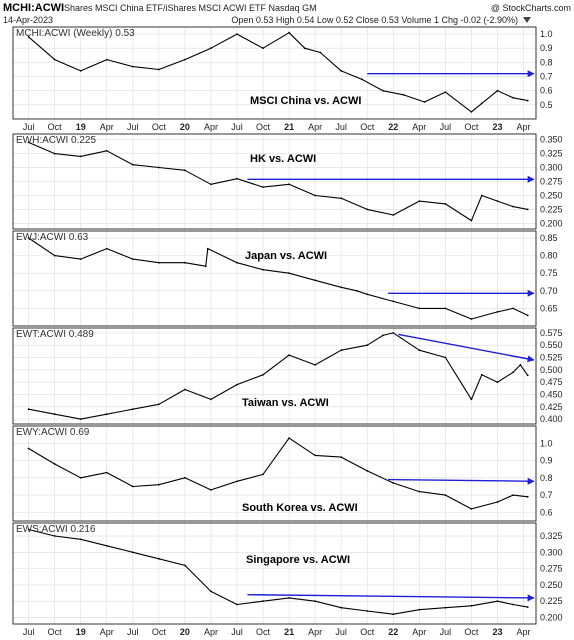 This screenshot has width=574, height=640. What do you see at coordinates (305, 101) in the screenshot?
I see `panel-annotation: MSCI China vs. ACWI` at bounding box center [305, 101].